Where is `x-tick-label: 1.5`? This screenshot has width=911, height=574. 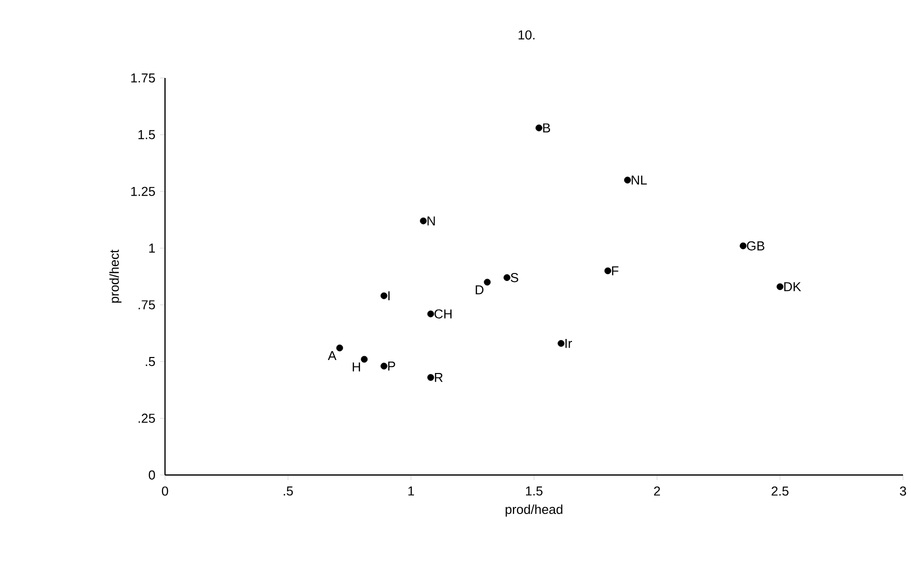 x-tick-label: 1.5 is located at coordinates (534, 491).